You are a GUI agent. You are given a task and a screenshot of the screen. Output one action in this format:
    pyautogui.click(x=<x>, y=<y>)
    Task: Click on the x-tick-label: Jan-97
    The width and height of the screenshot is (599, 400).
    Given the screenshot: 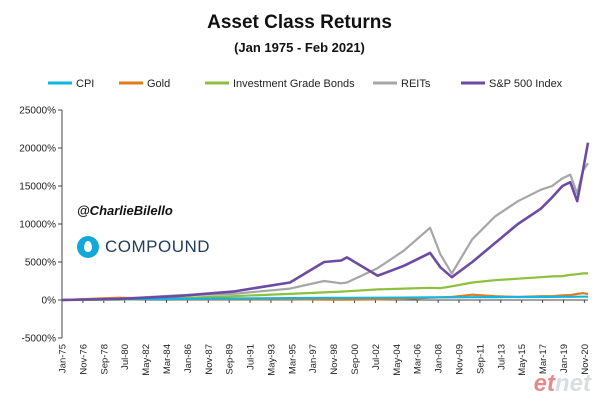 What is the action you would take?
    pyautogui.click(x=313, y=358)
    